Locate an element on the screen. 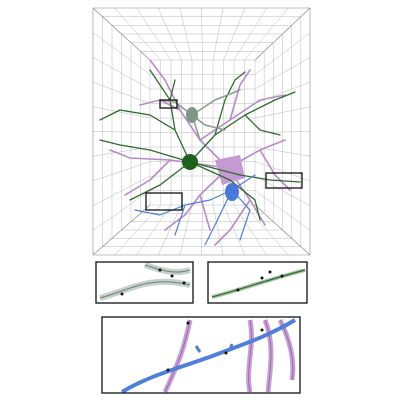 The image size is (400, 400). soma-blue is located at coordinates (232, 192).